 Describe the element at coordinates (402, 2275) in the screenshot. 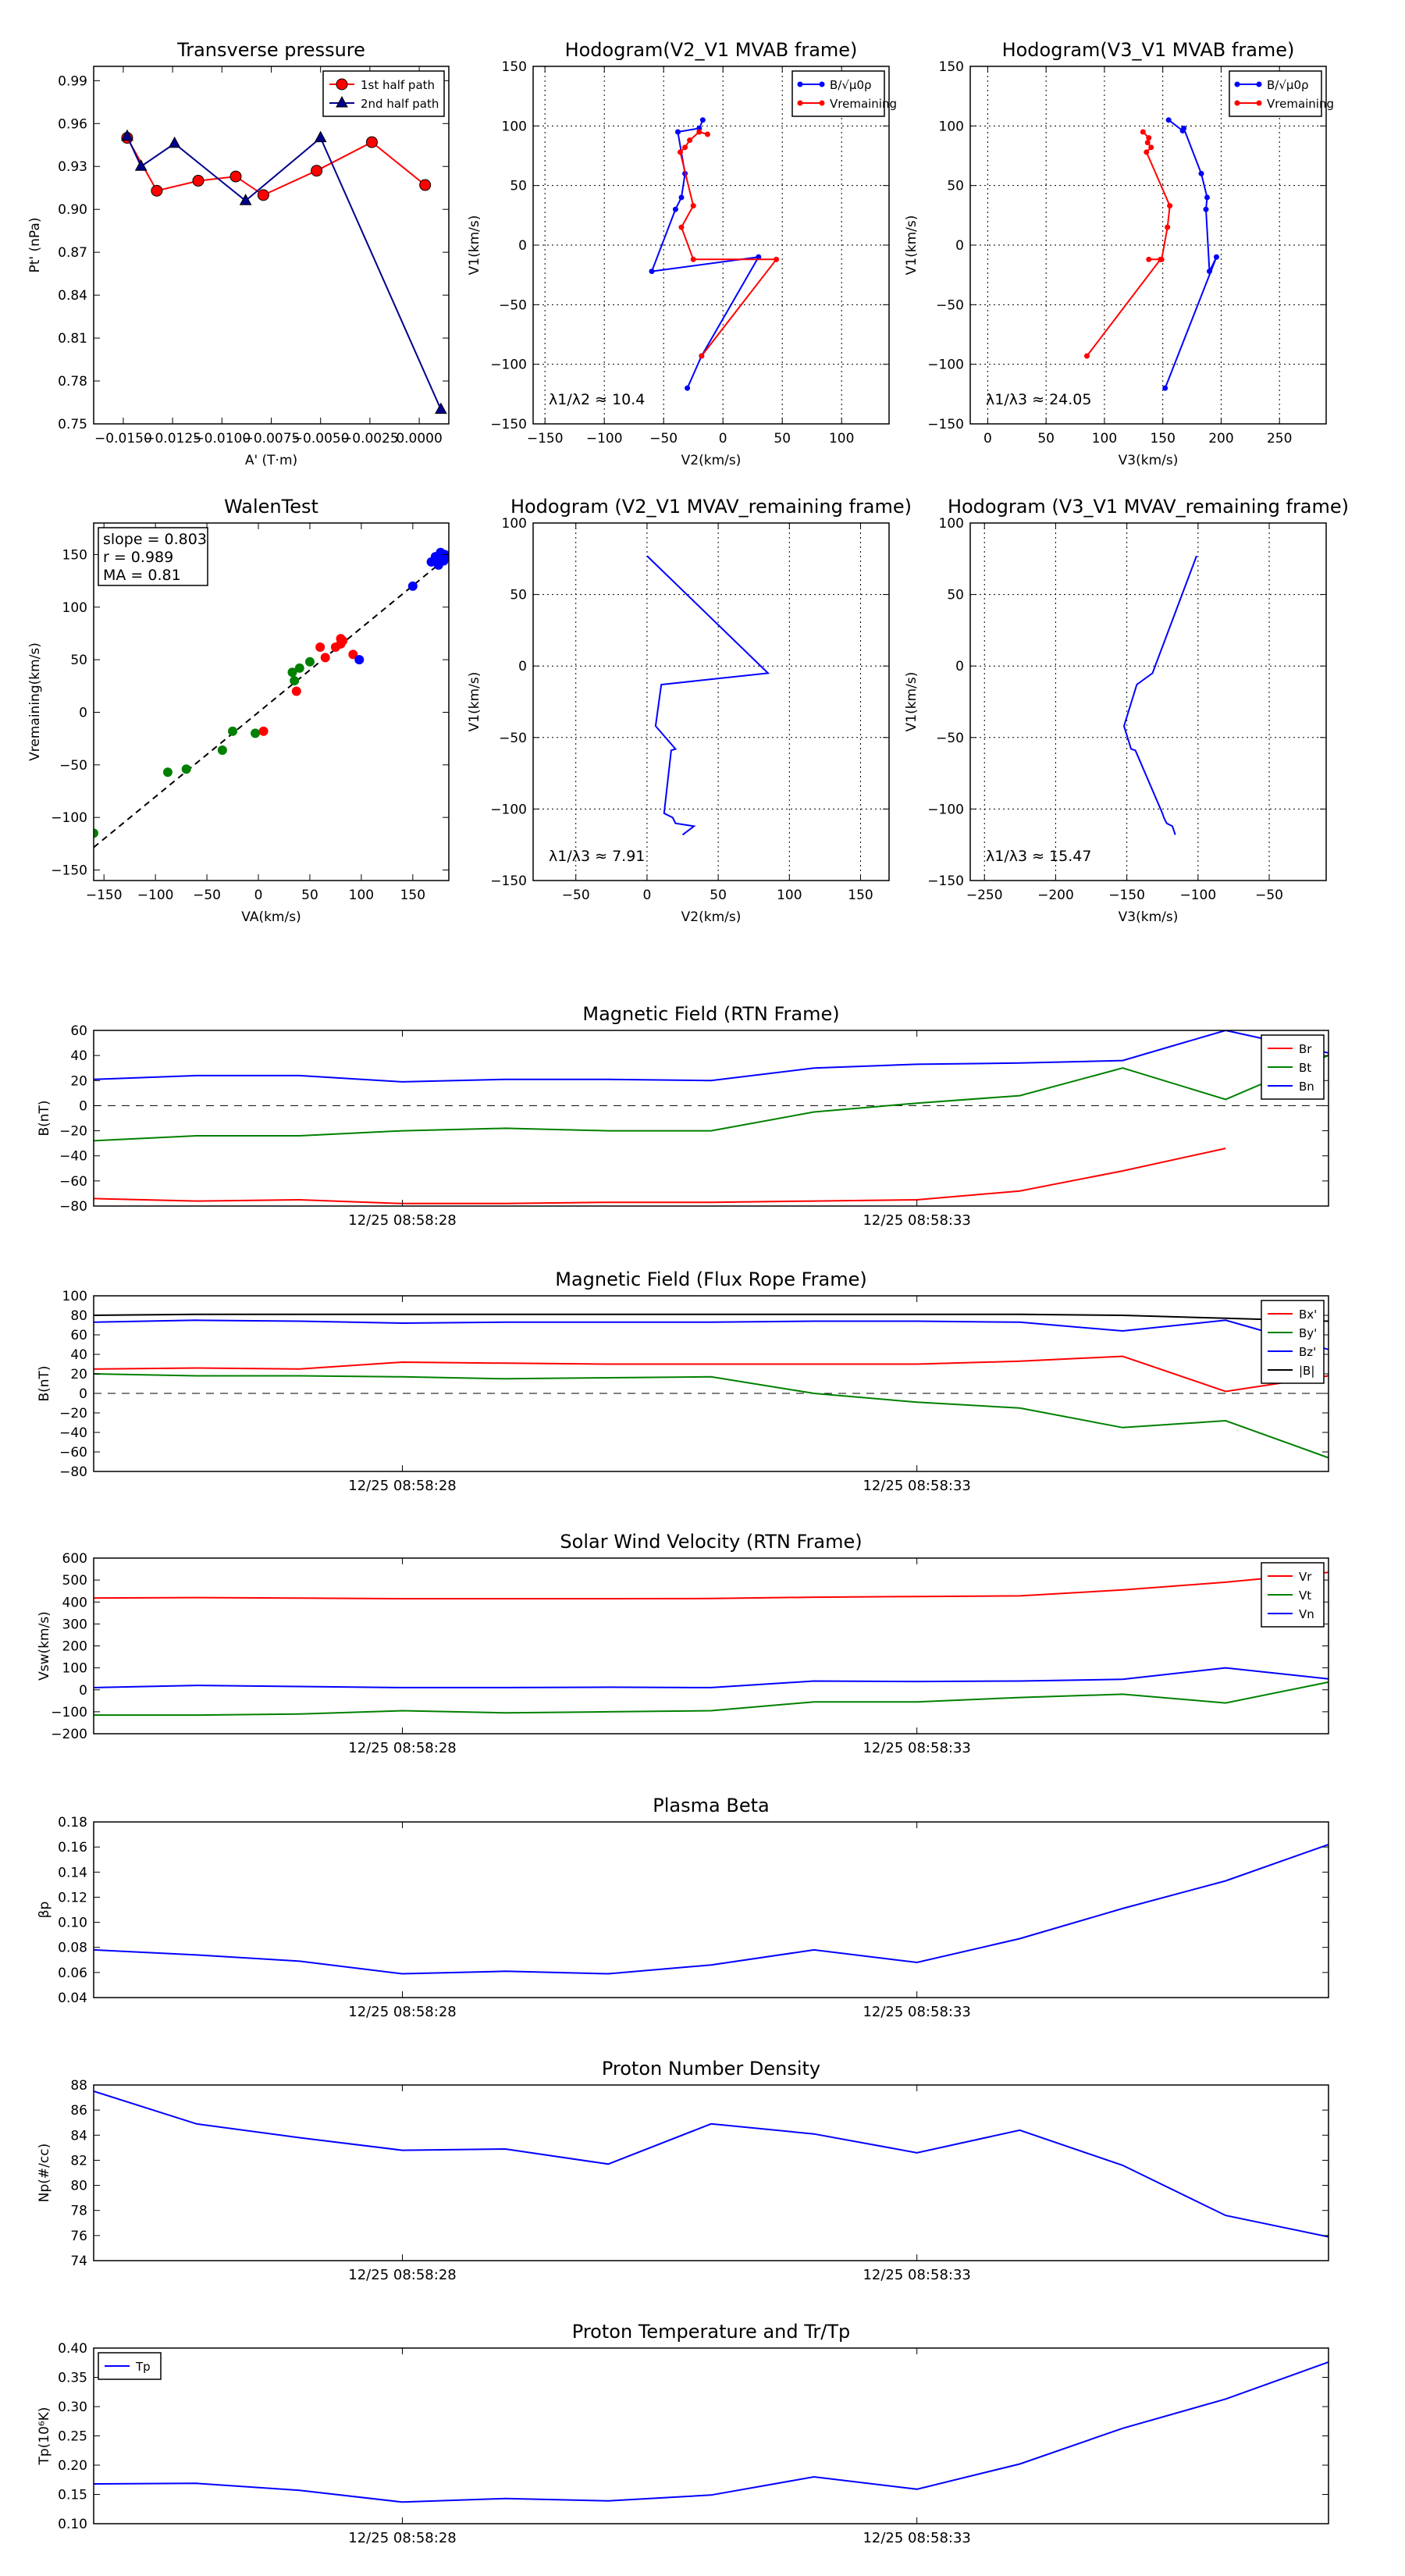

I see `proton-density-xtick-label: 12/25 08:58:28` at that location.